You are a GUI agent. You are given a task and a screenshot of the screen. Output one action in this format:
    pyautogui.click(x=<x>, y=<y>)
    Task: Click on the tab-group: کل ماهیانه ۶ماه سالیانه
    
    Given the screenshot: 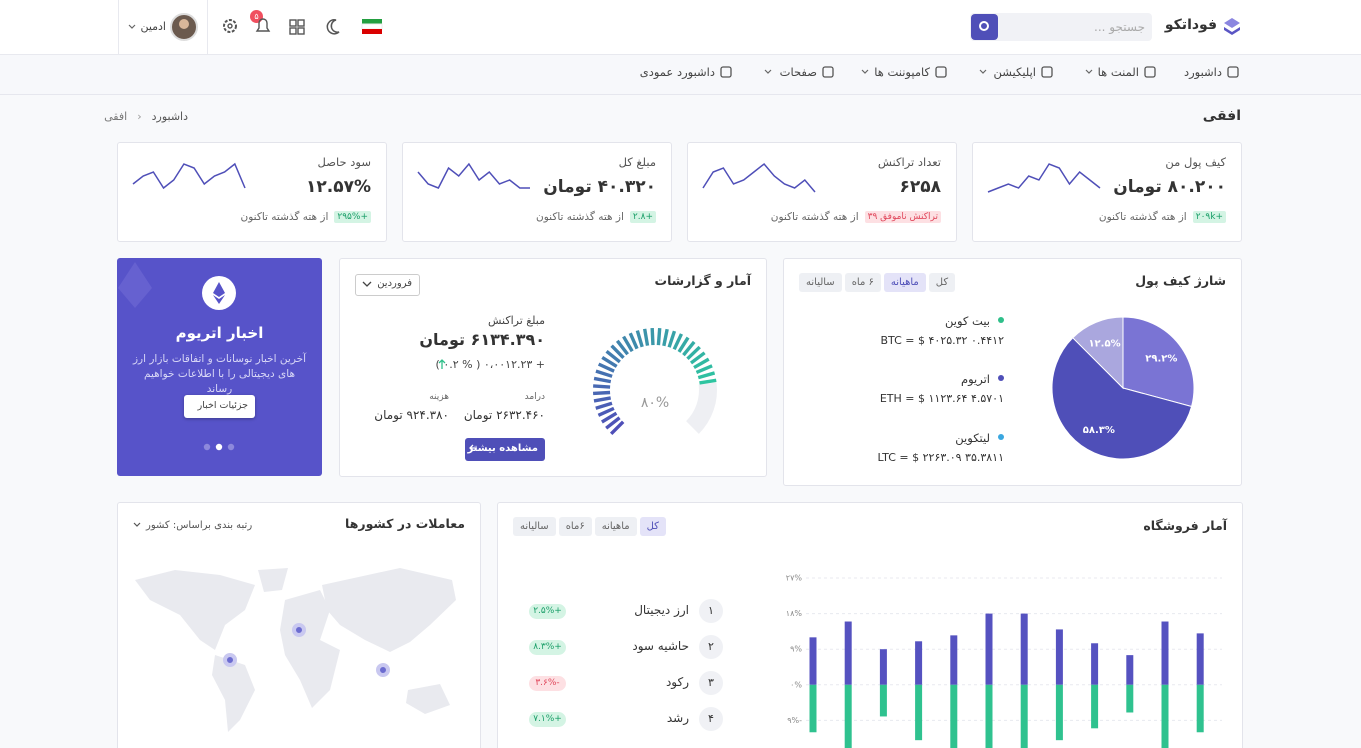 What is the action you would take?
    pyautogui.click(x=589, y=526)
    